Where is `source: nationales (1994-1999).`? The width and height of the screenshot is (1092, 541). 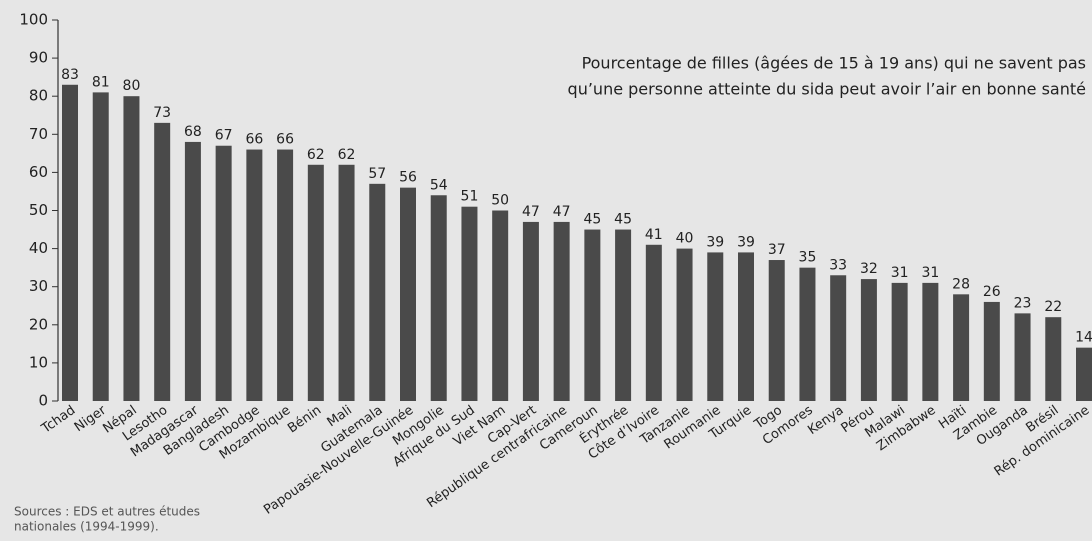
source: nationales (1994-1999). is located at coordinates (86, 527).